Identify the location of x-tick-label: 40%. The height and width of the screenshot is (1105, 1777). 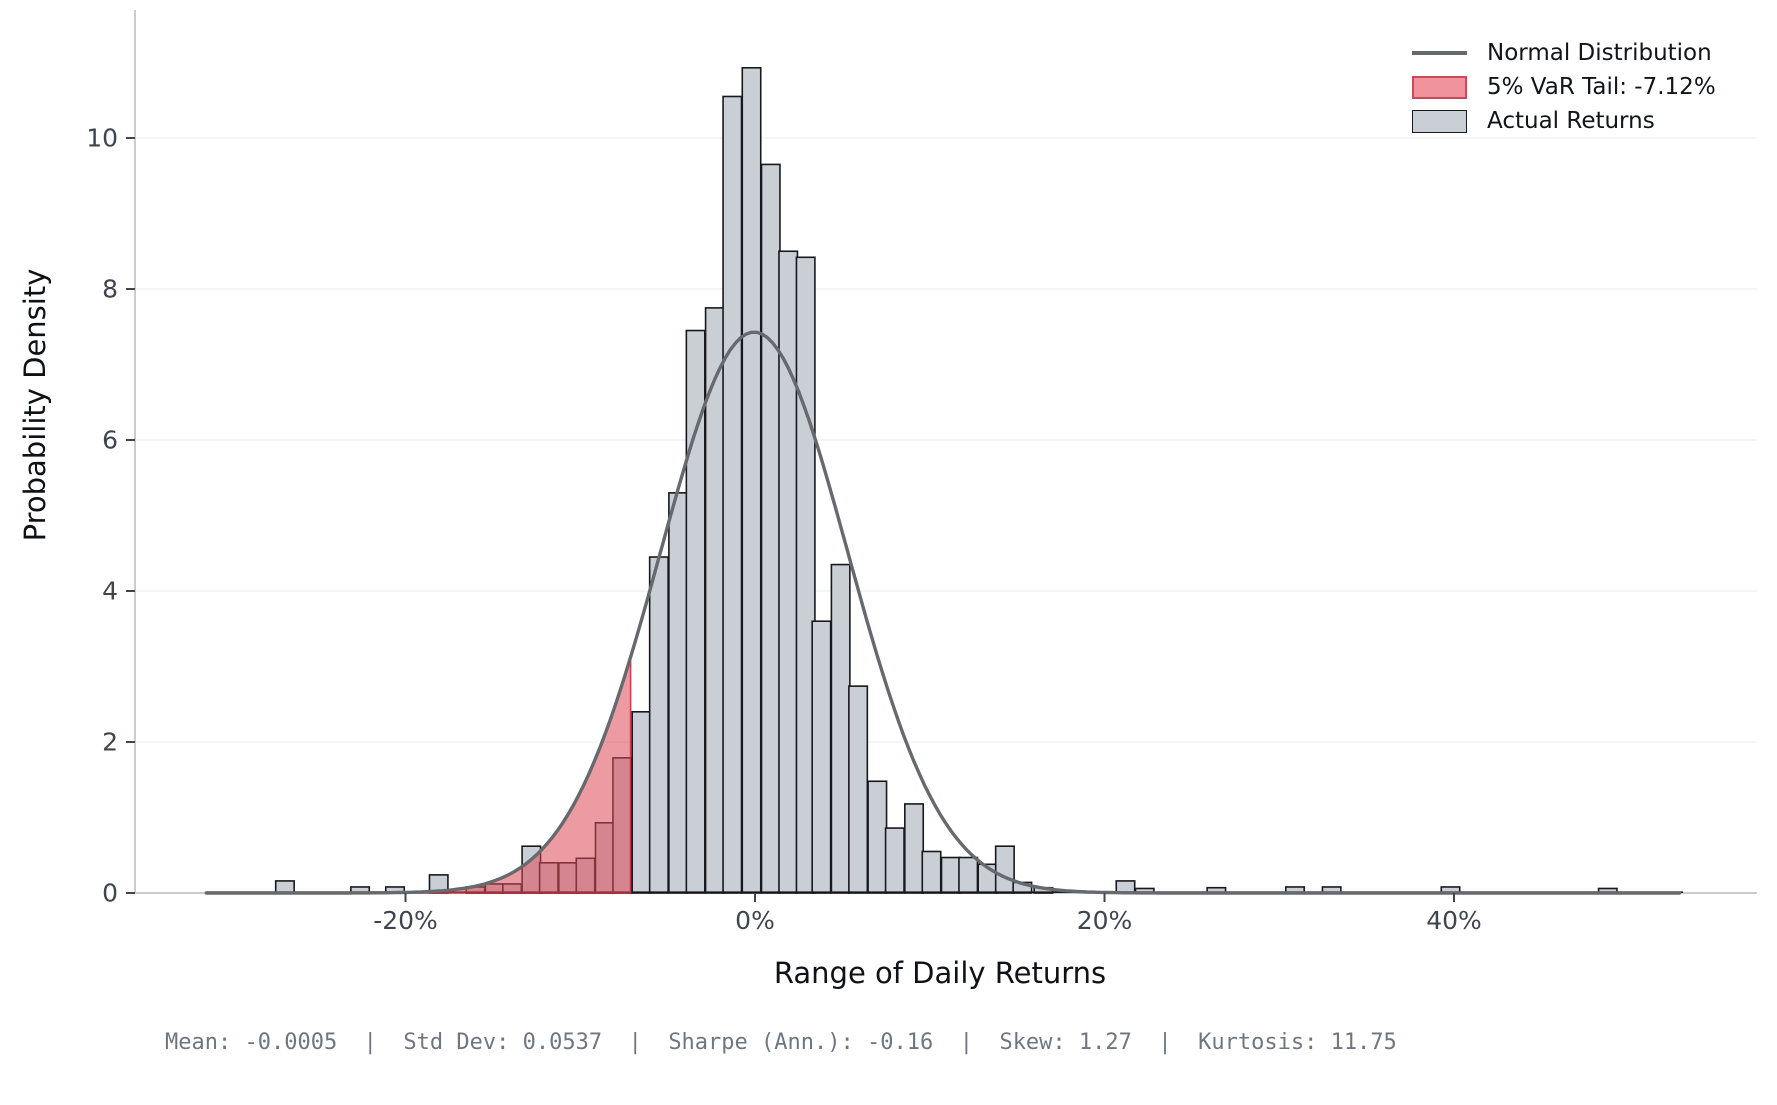
(1454, 920).